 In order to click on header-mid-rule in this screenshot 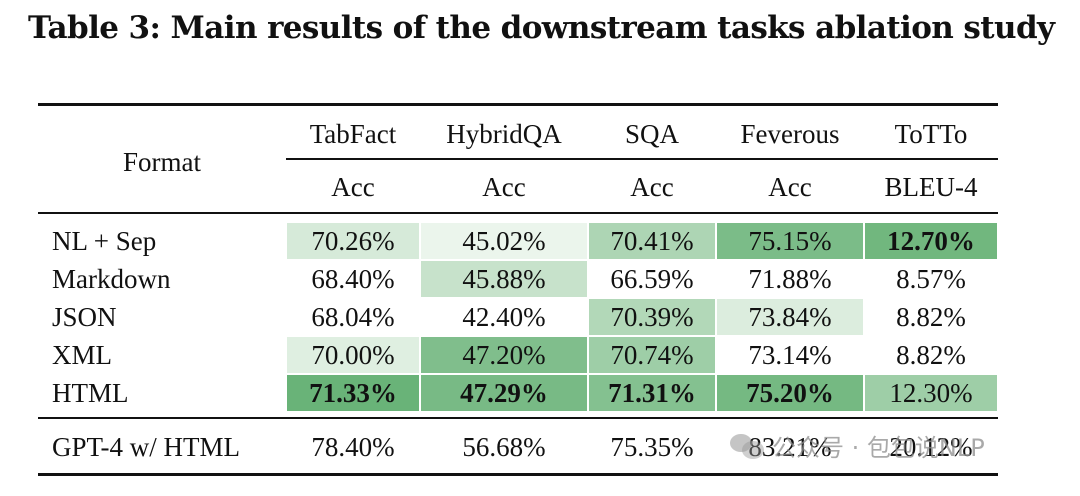, I will do `click(642, 159)`.